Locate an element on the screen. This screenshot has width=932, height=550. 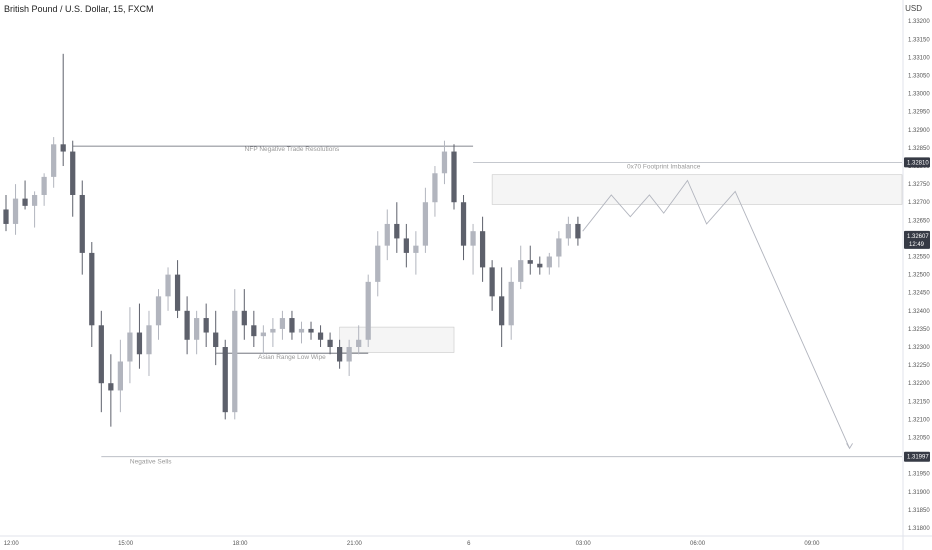
price-tick-label: 1.33100 is located at coordinates (919, 58).